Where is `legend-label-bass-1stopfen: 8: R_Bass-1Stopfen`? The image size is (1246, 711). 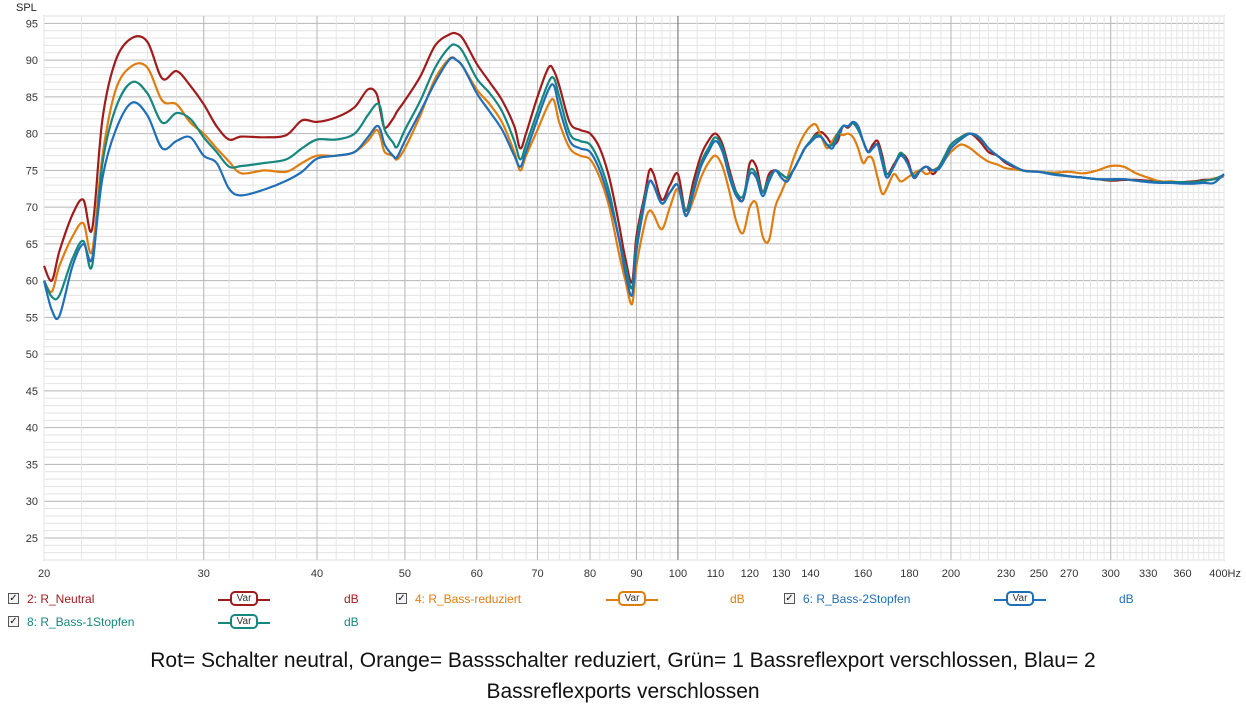 legend-label-bass-1stopfen: 8: R_Bass-1Stopfen is located at coordinates (81, 622).